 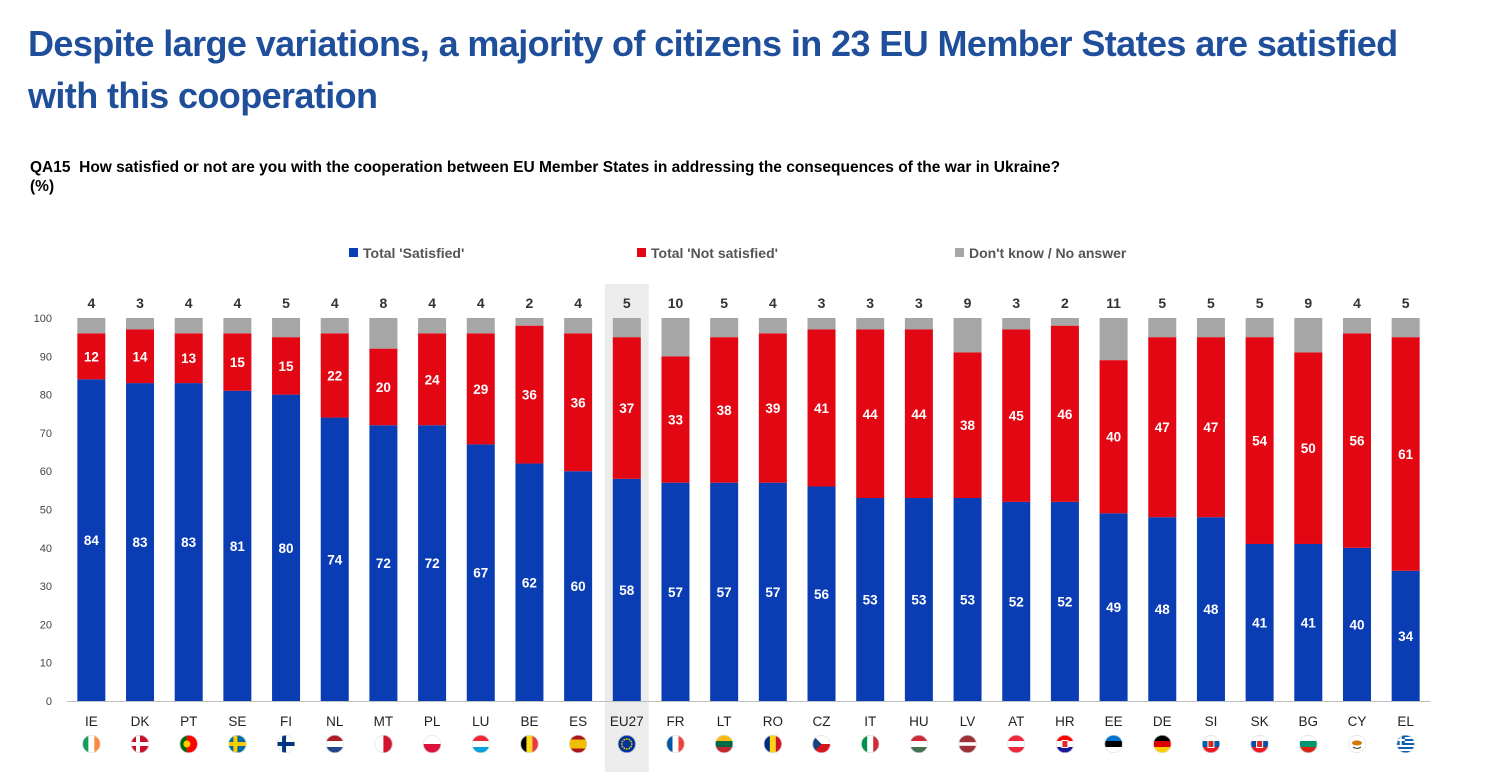 I want to click on flag-fr-icon, so click(x=675, y=744).